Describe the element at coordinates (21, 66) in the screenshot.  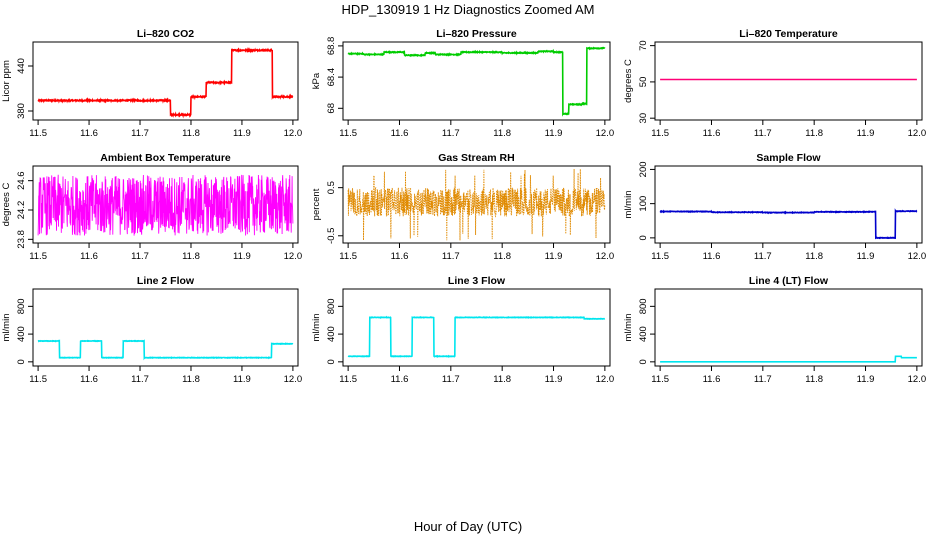
I see `y-tick-label: 440` at that location.